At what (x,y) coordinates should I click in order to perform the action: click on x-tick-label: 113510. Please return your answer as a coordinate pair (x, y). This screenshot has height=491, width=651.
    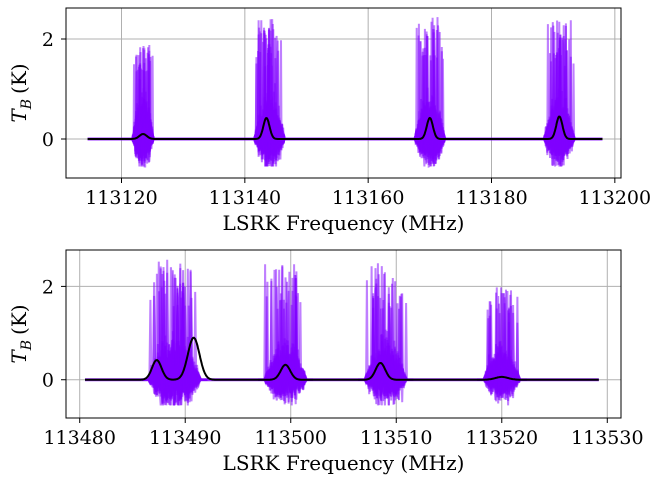
    Looking at the image, I should click on (396, 438).